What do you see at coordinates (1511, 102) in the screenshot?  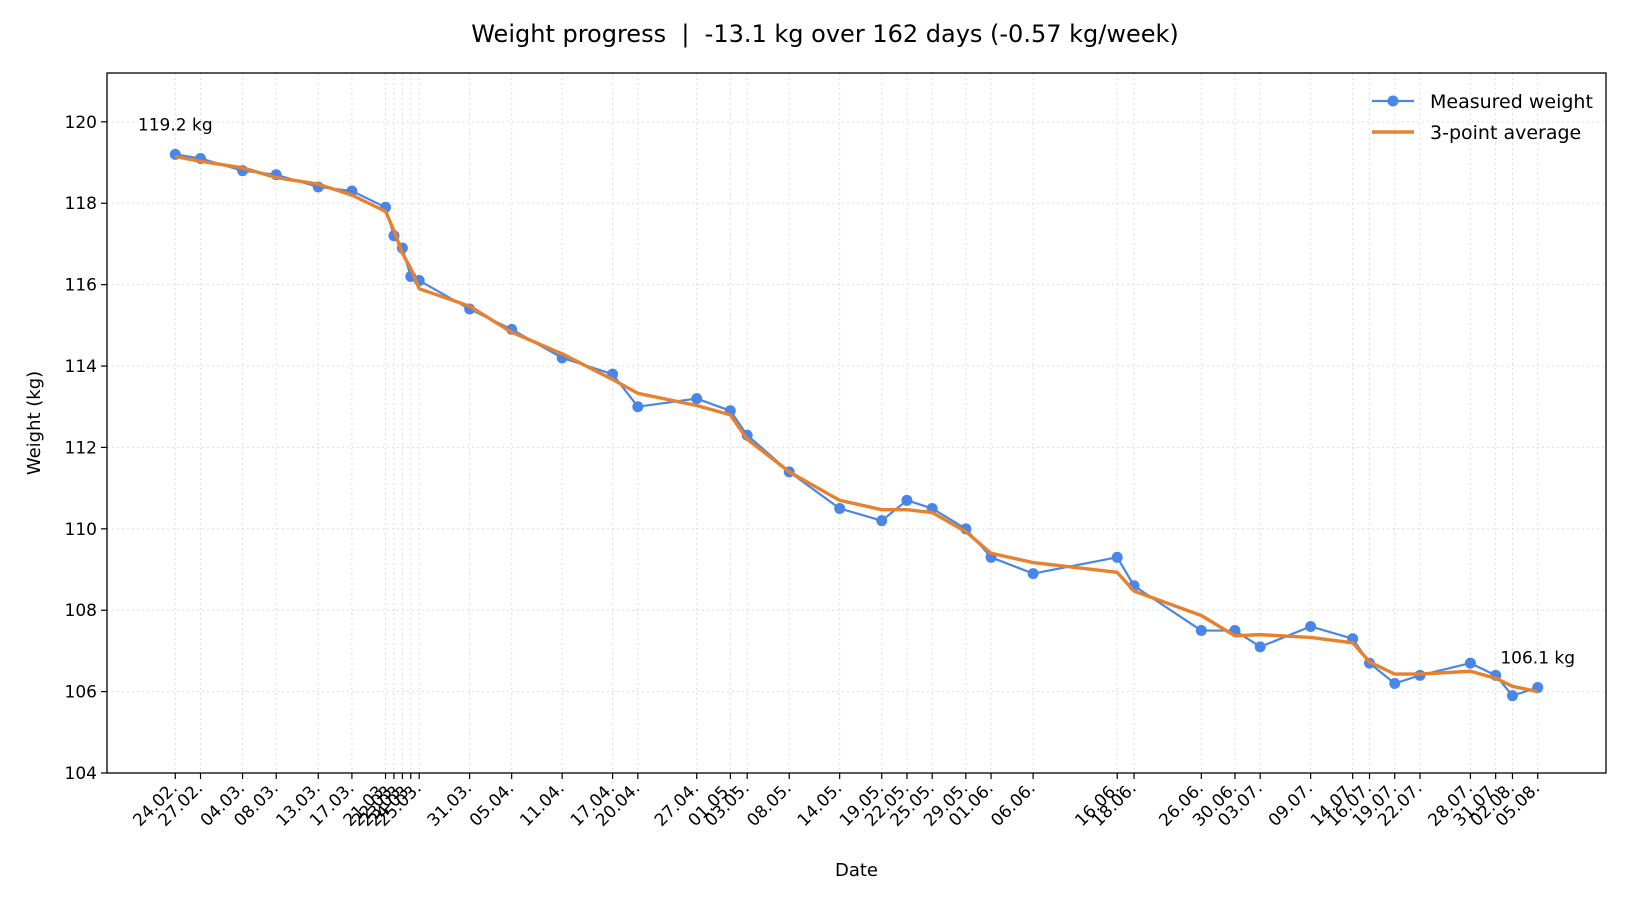 I see `legend-label-measured-weight: Measured weight` at bounding box center [1511, 102].